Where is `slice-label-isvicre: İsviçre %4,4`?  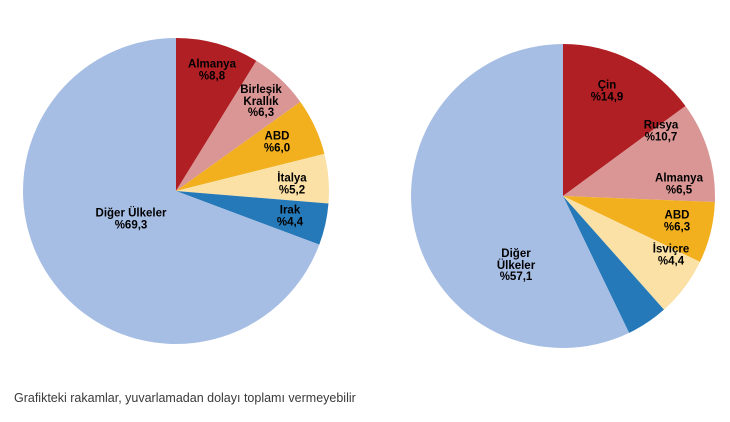 slice-label-isvicre: İsviçre %4,4 is located at coordinates (671, 255).